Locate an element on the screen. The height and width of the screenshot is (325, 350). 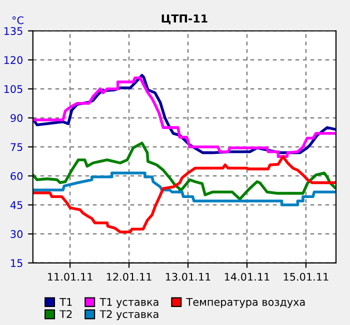
x-tick-label: 15.01.11 is located at coordinates (306, 276).